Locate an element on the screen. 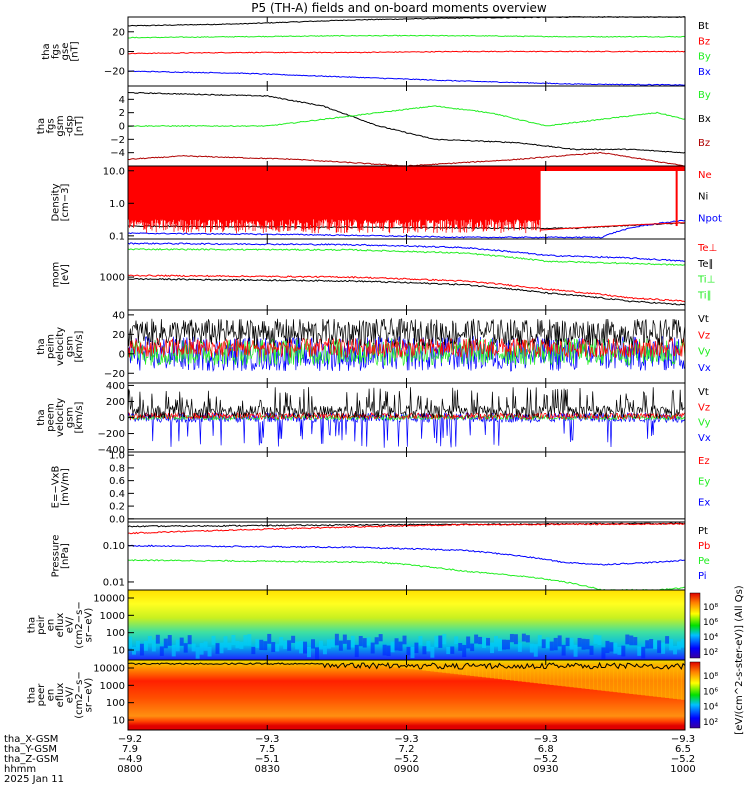 The image size is (750, 800). legend-entry: Te∥ is located at coordinates (705, 264).